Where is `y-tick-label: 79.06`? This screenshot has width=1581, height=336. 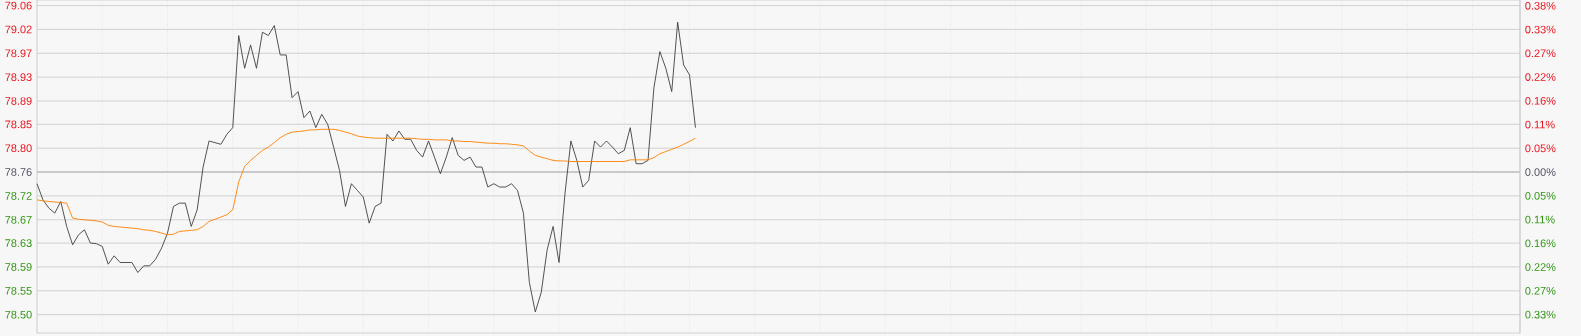
y-tick-label: 79.06 is located at coordinates (18, 5).